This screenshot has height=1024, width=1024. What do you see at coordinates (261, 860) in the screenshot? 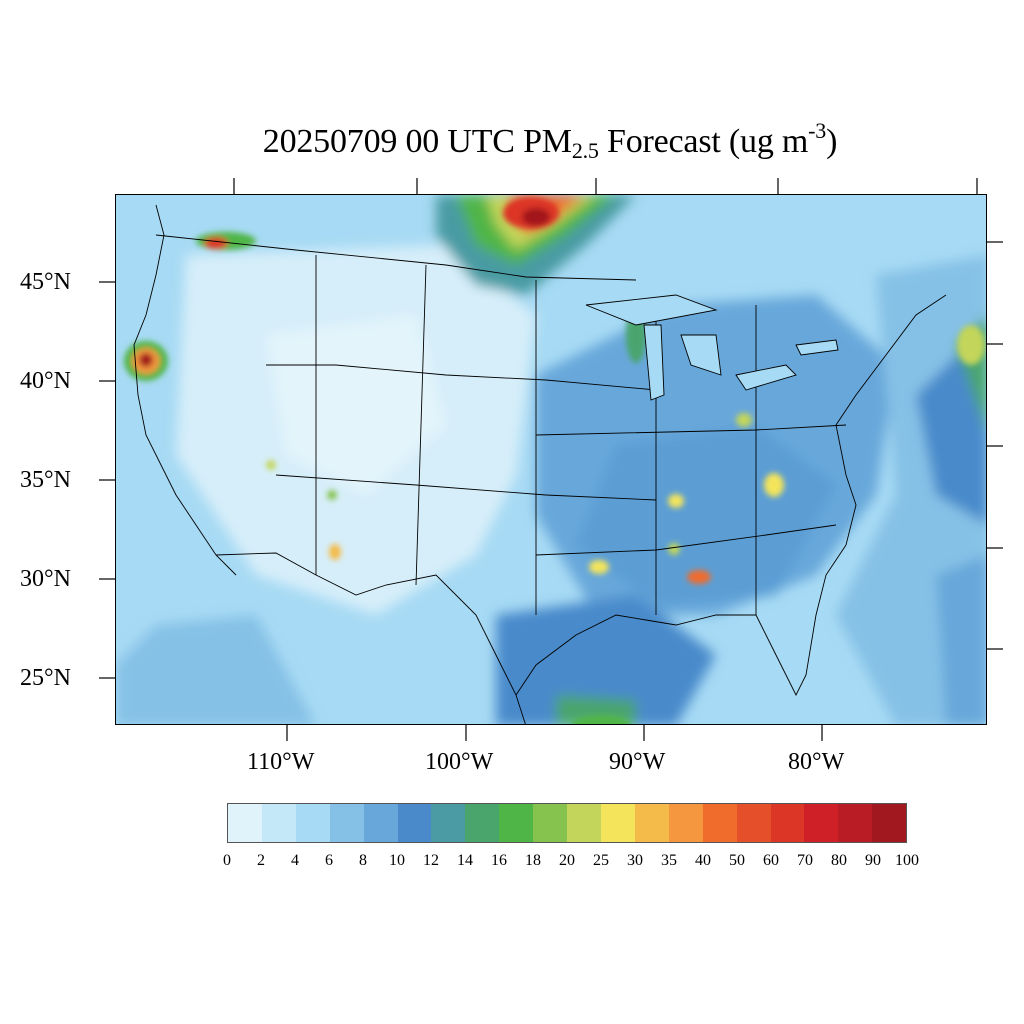
I see `colorbar-label: 2` at bounding box center [261, 860].